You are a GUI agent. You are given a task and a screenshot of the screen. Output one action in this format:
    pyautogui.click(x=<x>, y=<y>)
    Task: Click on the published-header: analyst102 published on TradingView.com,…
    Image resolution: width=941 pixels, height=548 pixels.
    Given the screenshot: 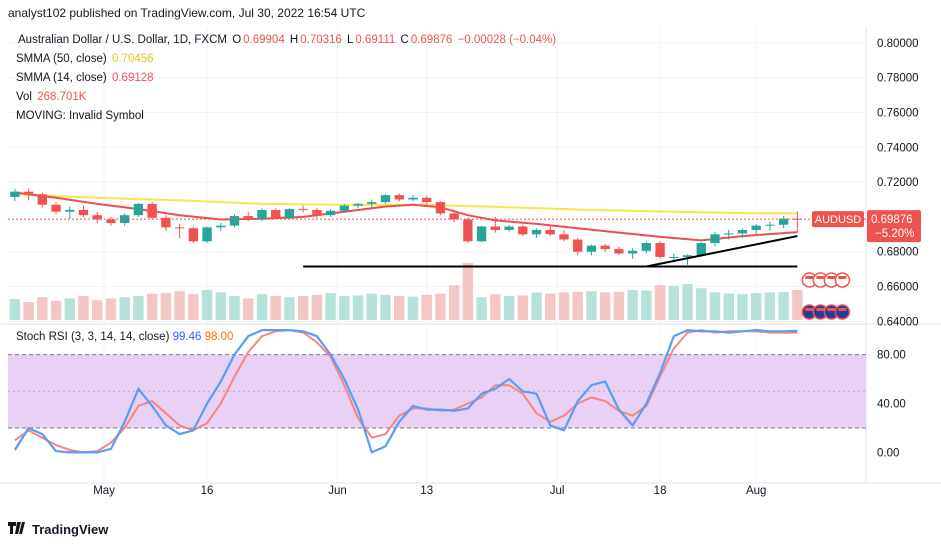 What is the action you would take?
    pyautogui.click(x=187, y=13)
    